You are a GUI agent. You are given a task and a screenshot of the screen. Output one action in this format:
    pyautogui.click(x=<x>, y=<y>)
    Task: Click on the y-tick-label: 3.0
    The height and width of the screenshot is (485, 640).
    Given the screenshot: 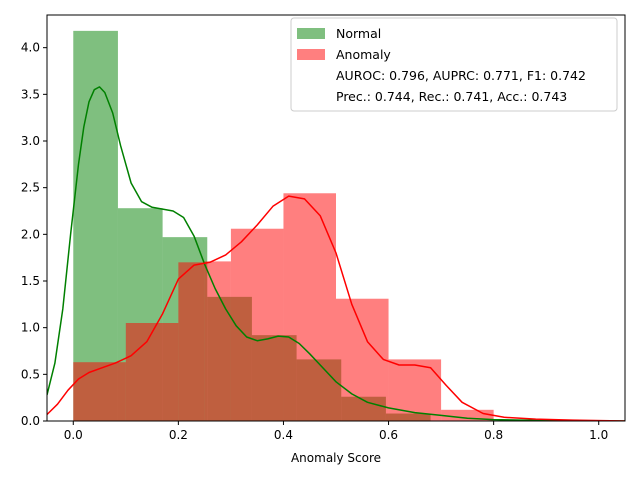 What is the action you would take?
    pyautogui.click(x=30, y=141)
    